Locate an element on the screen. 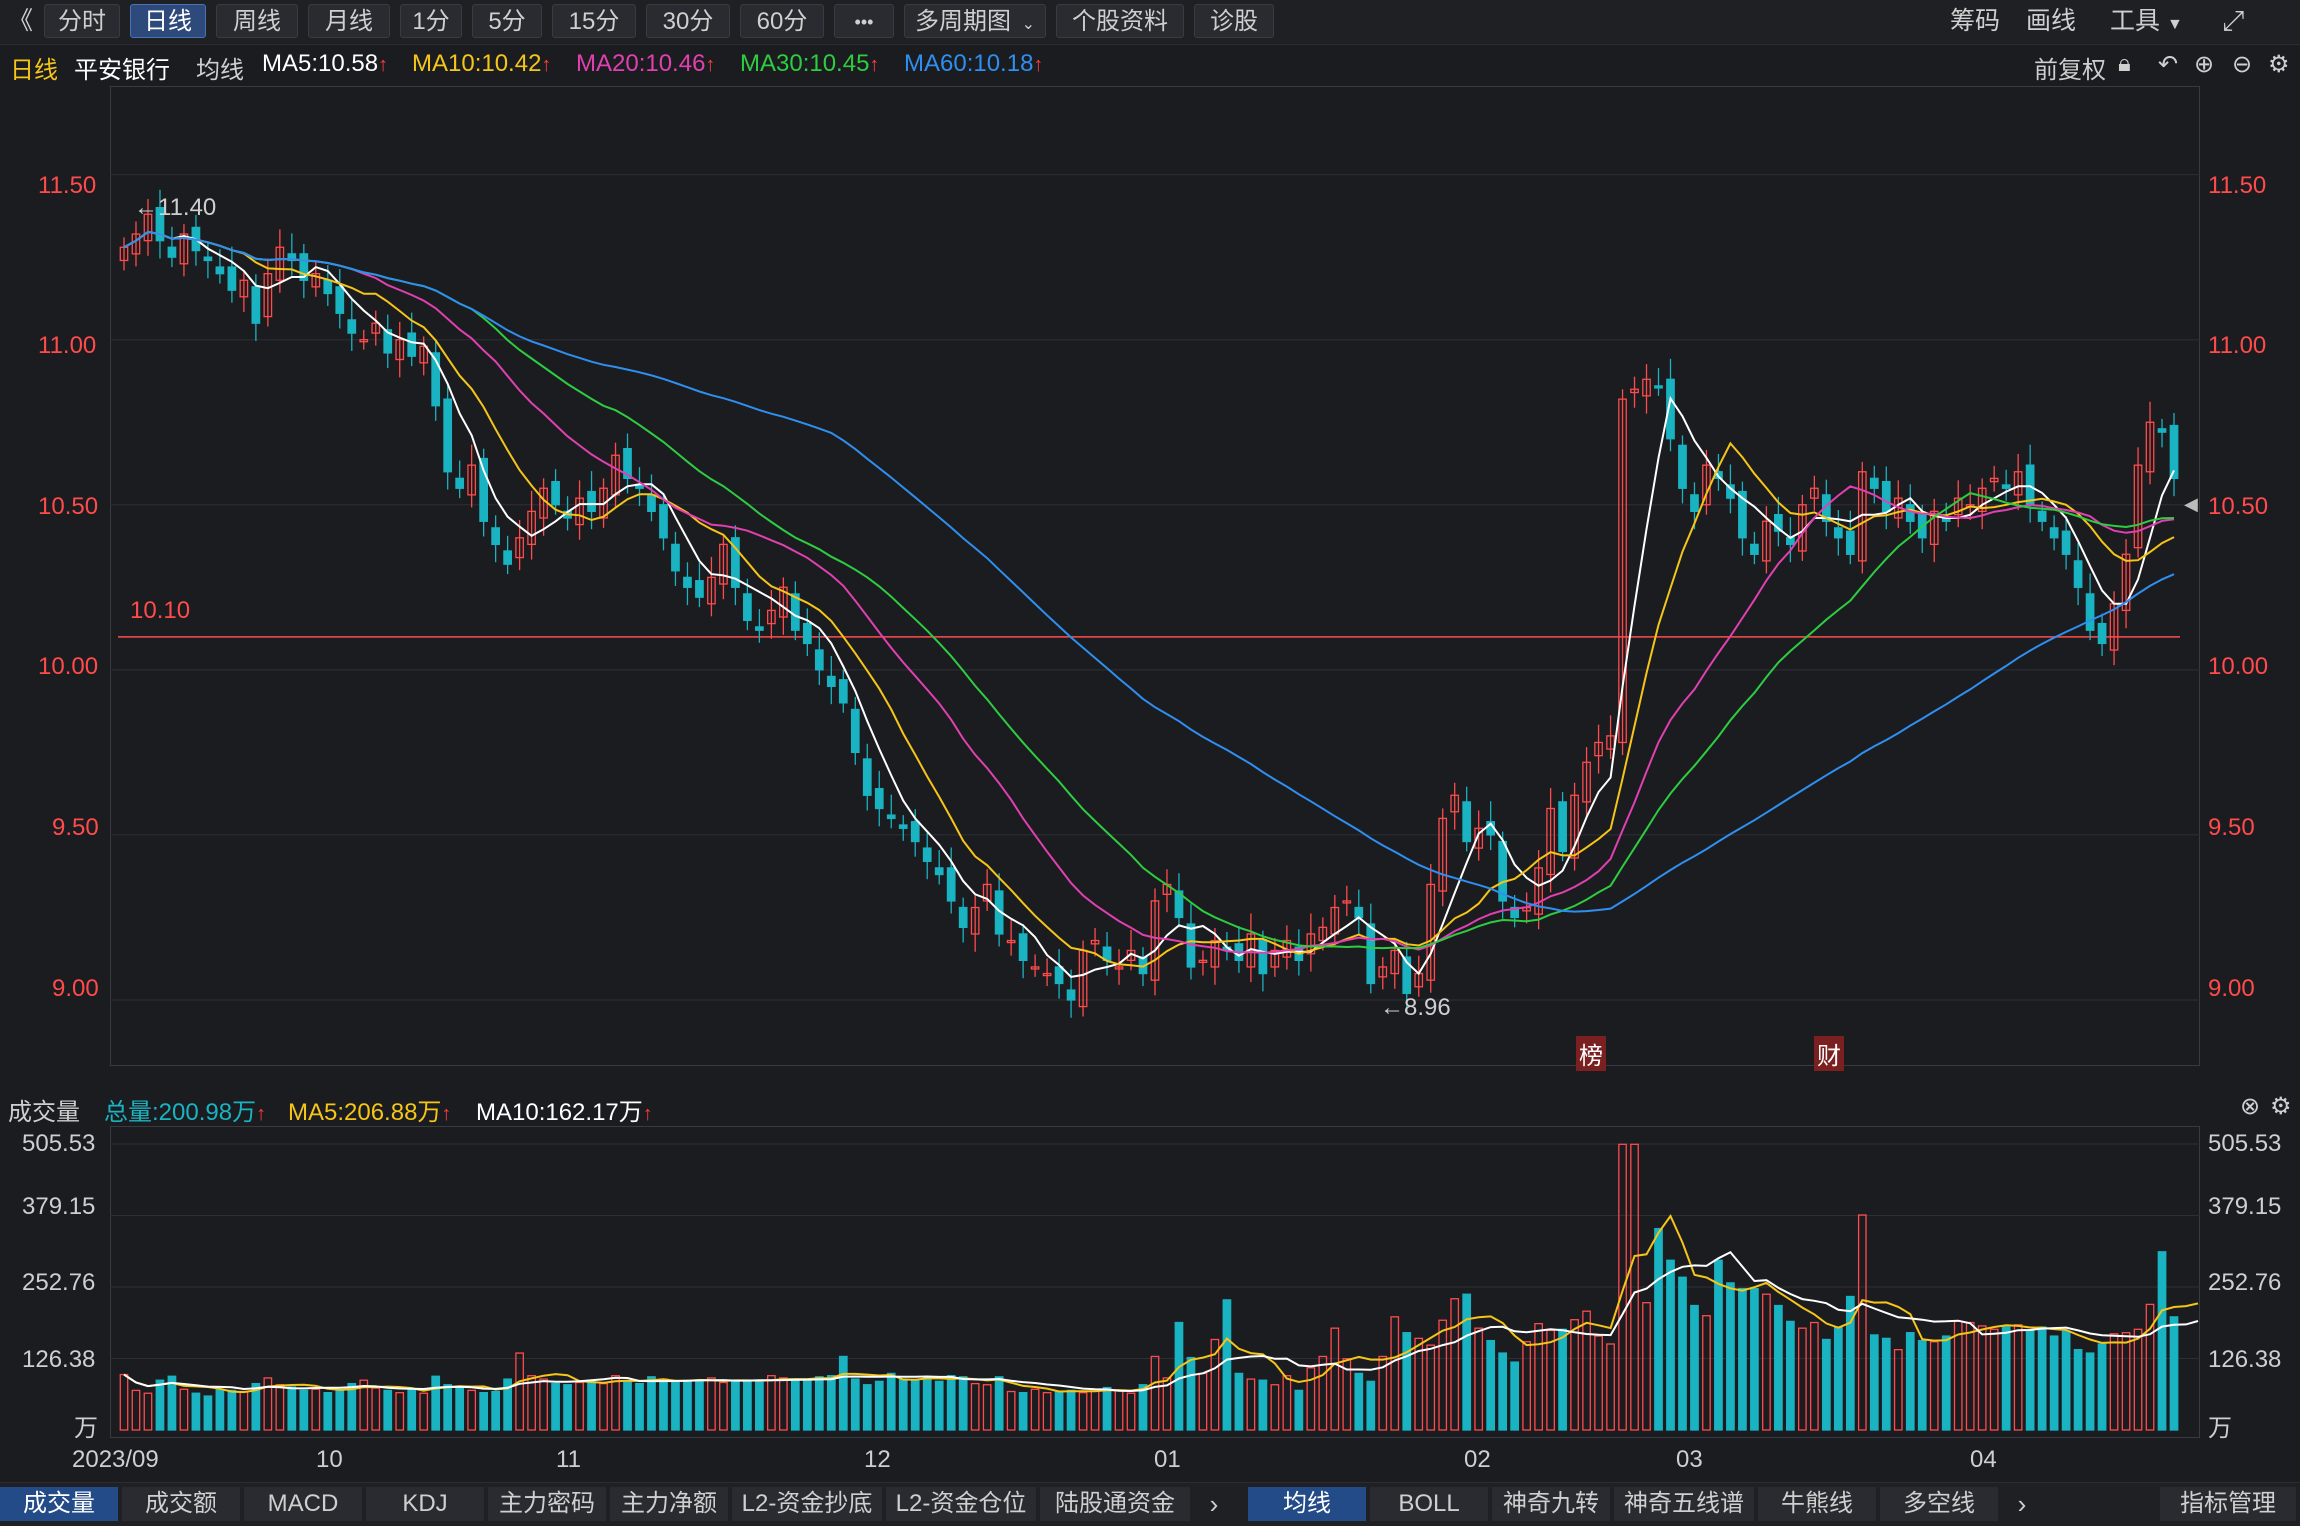 This screenshot has width=2300, height=1526. period-label: 日线 is located at coordinates (34, 70).